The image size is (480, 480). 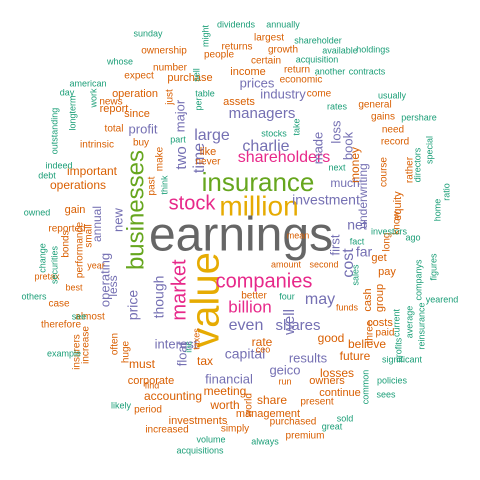 I want to click on word-income: income, so click(x=247, y=72).